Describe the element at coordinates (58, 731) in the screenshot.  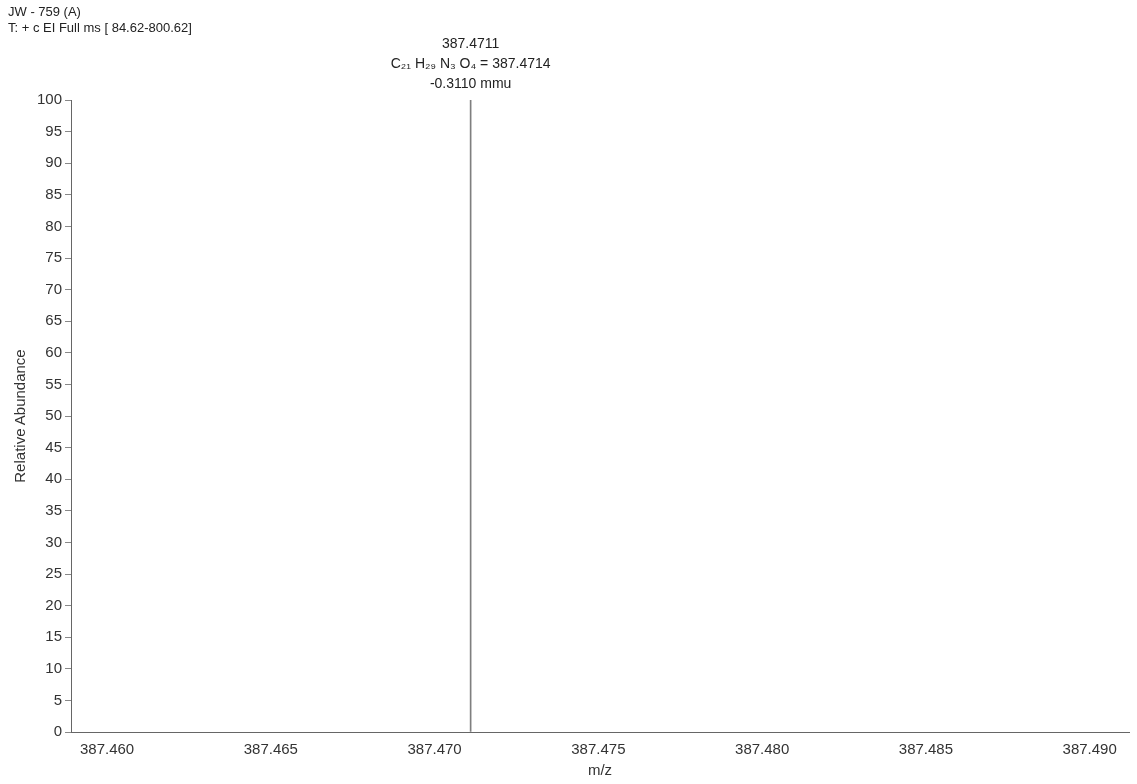
I see `y-tick-label: 0` at that location.